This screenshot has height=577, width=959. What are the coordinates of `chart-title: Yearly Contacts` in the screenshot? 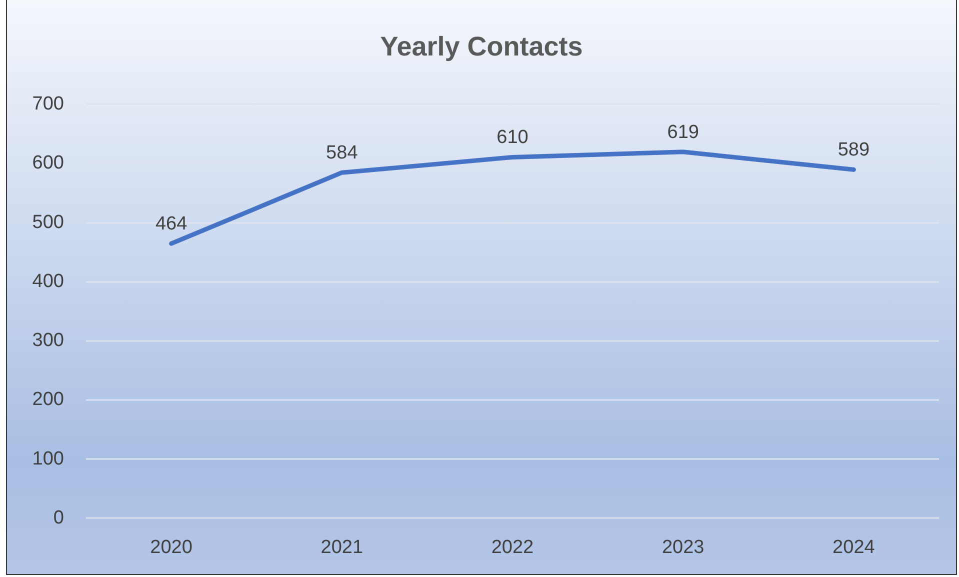 It's located at (481, 47).